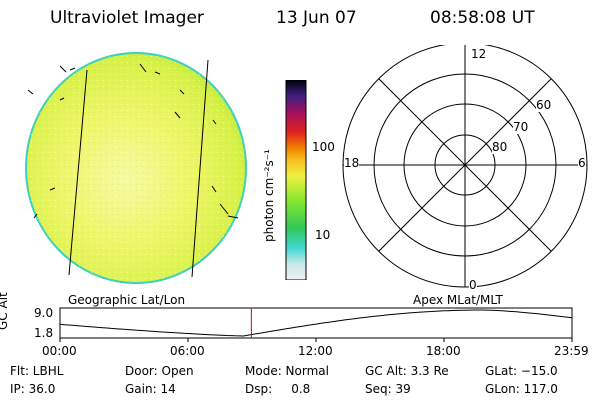 The width and height of the screenshot is (600, 400). Describe the element at coordinates (5, 311) in the screenshot. I see `altitude-ylabel: GC Alt` at that location.